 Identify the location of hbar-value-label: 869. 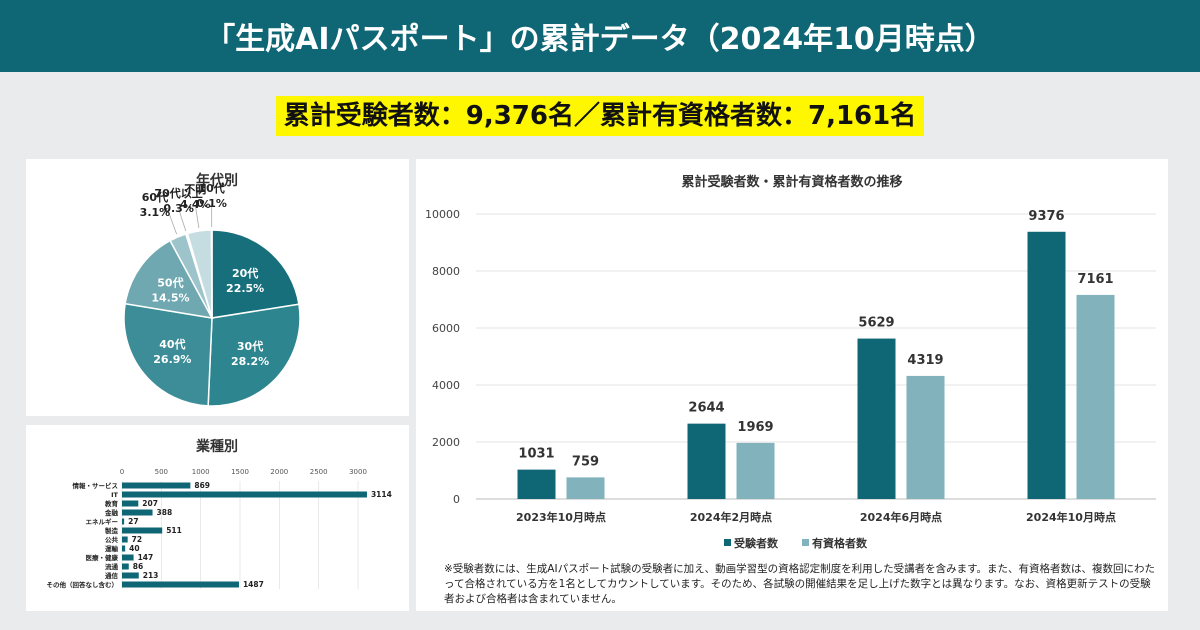
(202, 485).